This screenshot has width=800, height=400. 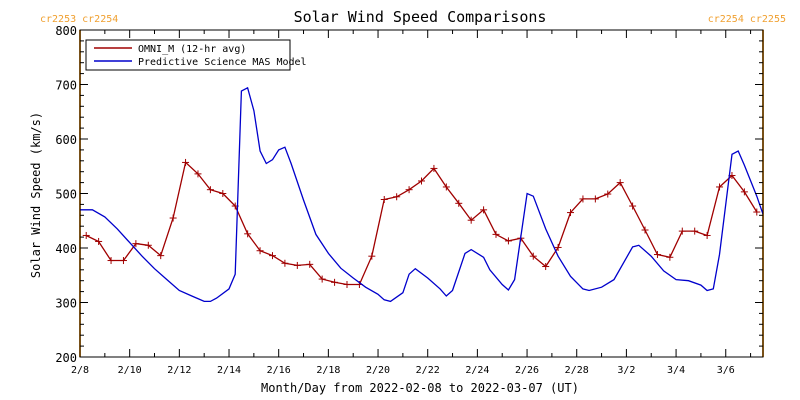 What do you see at coordinates (66, 140) in the screenshot?
I see `y-tick-label: 600` at bounding box center [66, 140].